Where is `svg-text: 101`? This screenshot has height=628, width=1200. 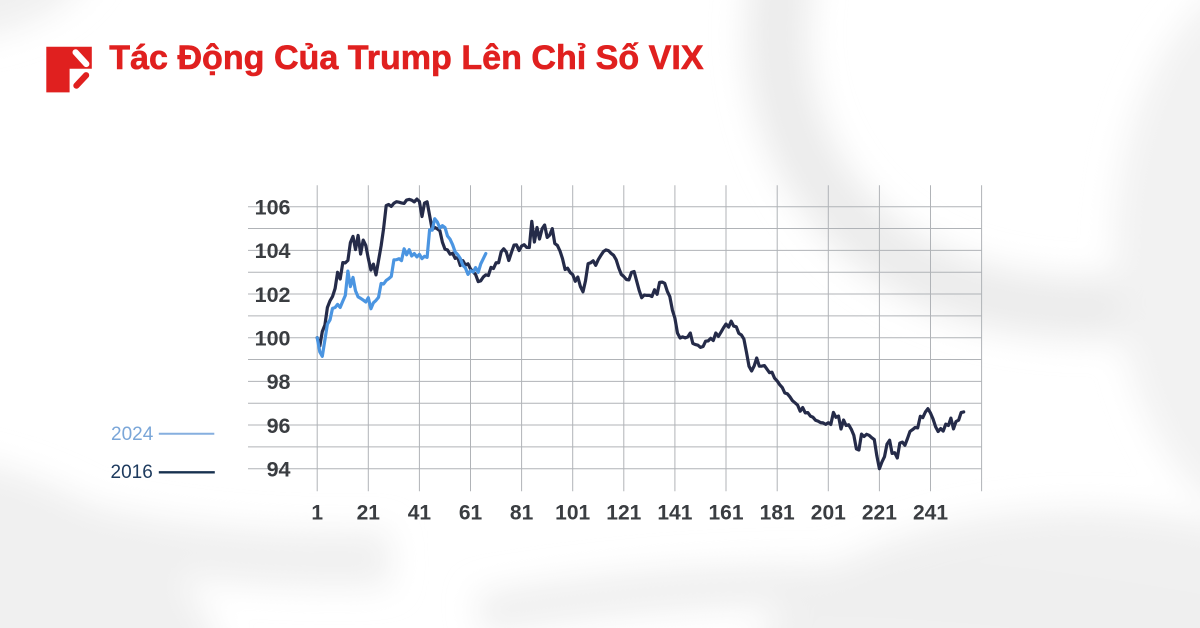 svg-text: 101 is located at coordinates (572, 513).